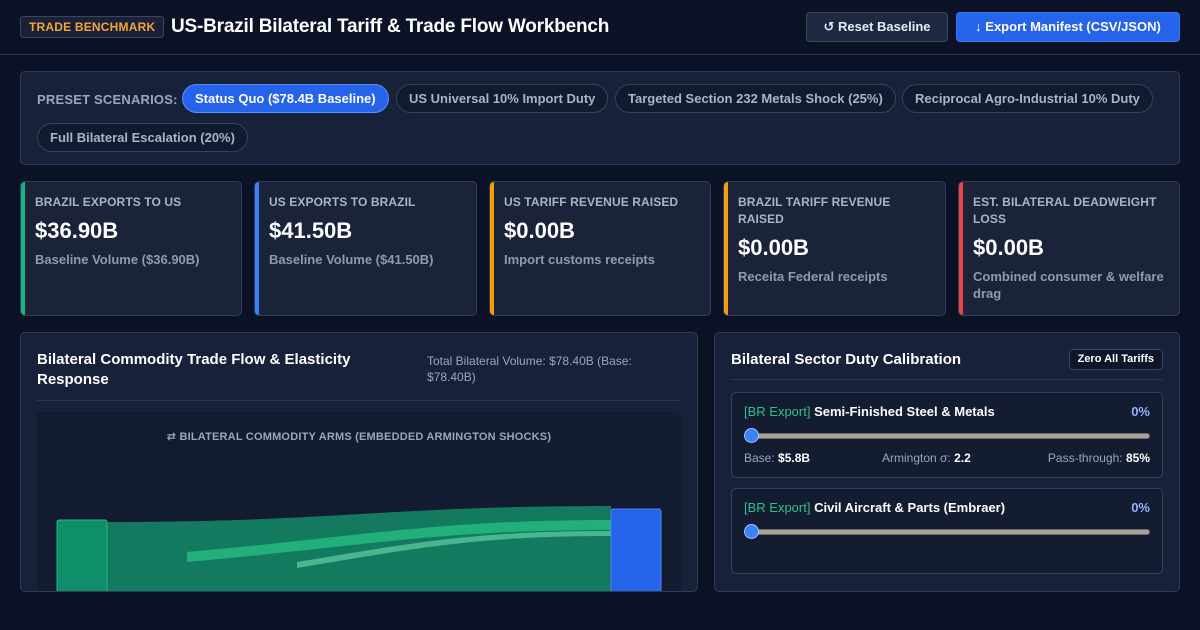 This screenshot has height=630, width=1200. I want to click on sector-pass-through: Pass-through: 85%, so click(1099, 458).